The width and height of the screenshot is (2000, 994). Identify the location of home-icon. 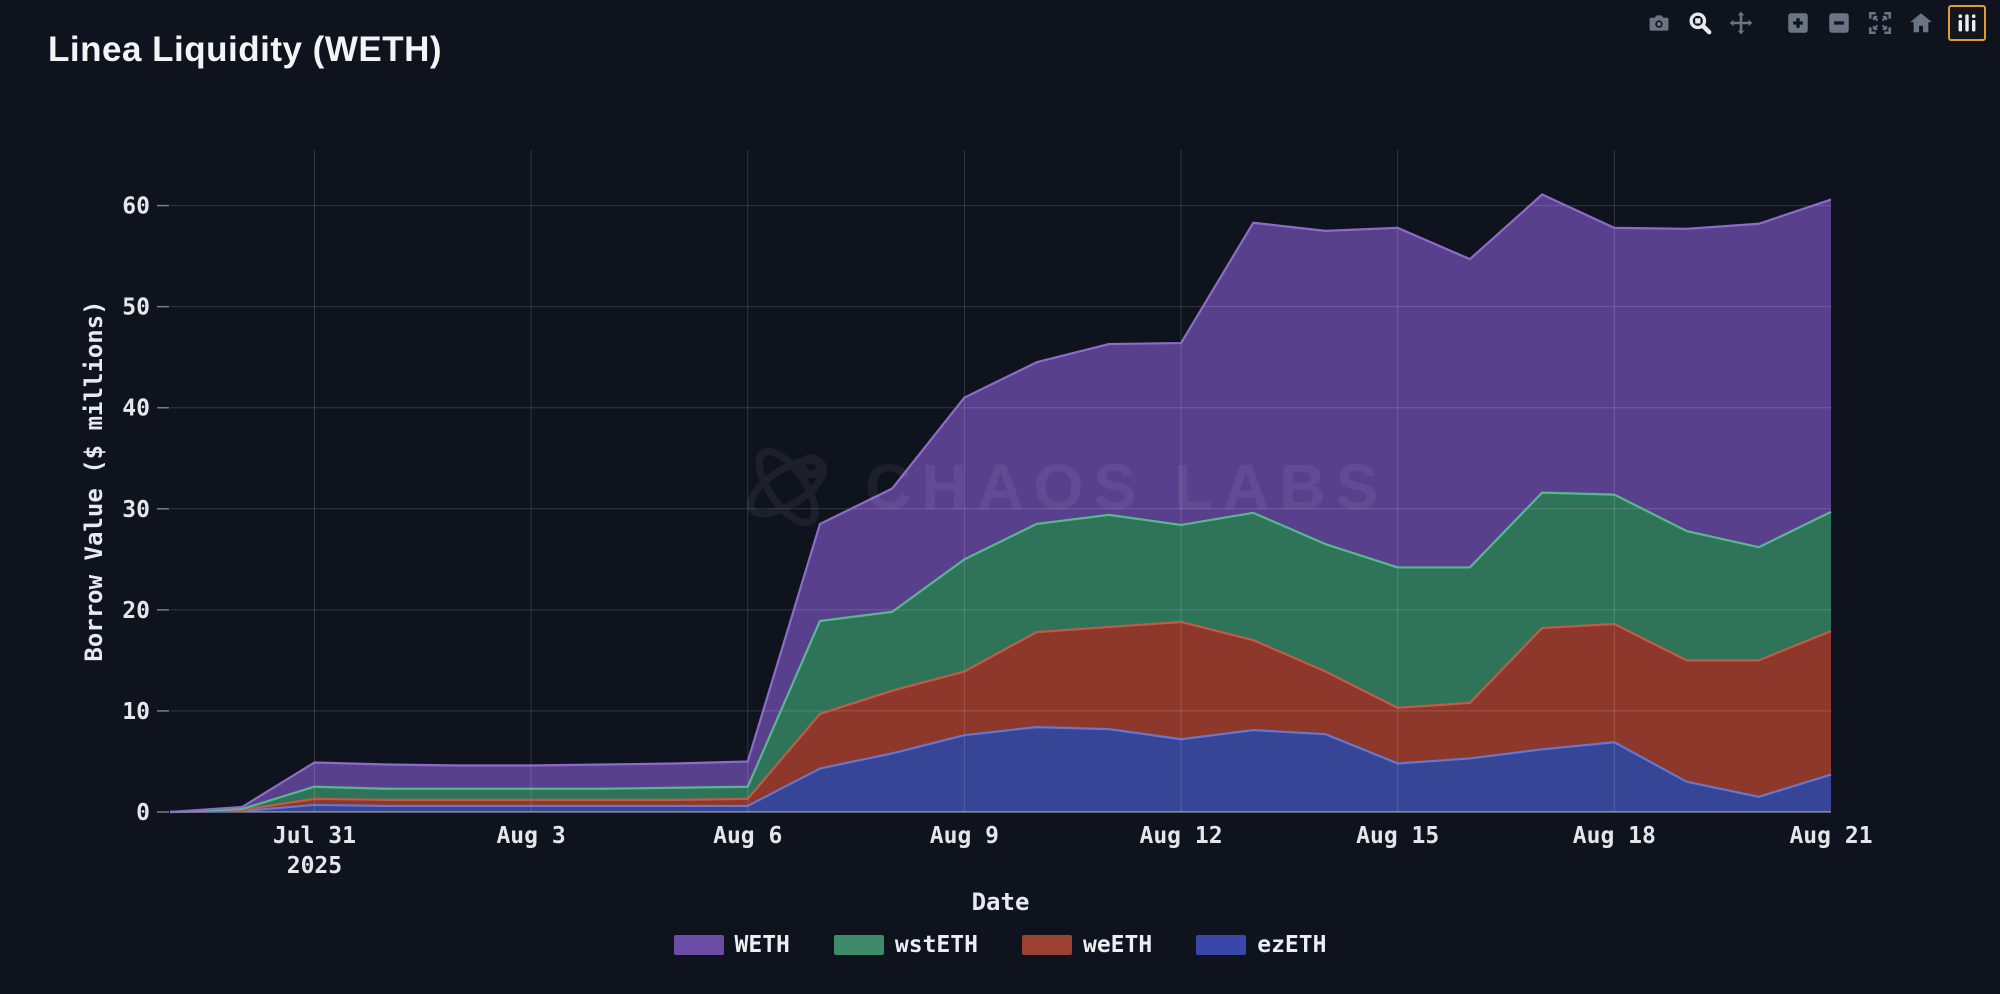
(1921, 23).